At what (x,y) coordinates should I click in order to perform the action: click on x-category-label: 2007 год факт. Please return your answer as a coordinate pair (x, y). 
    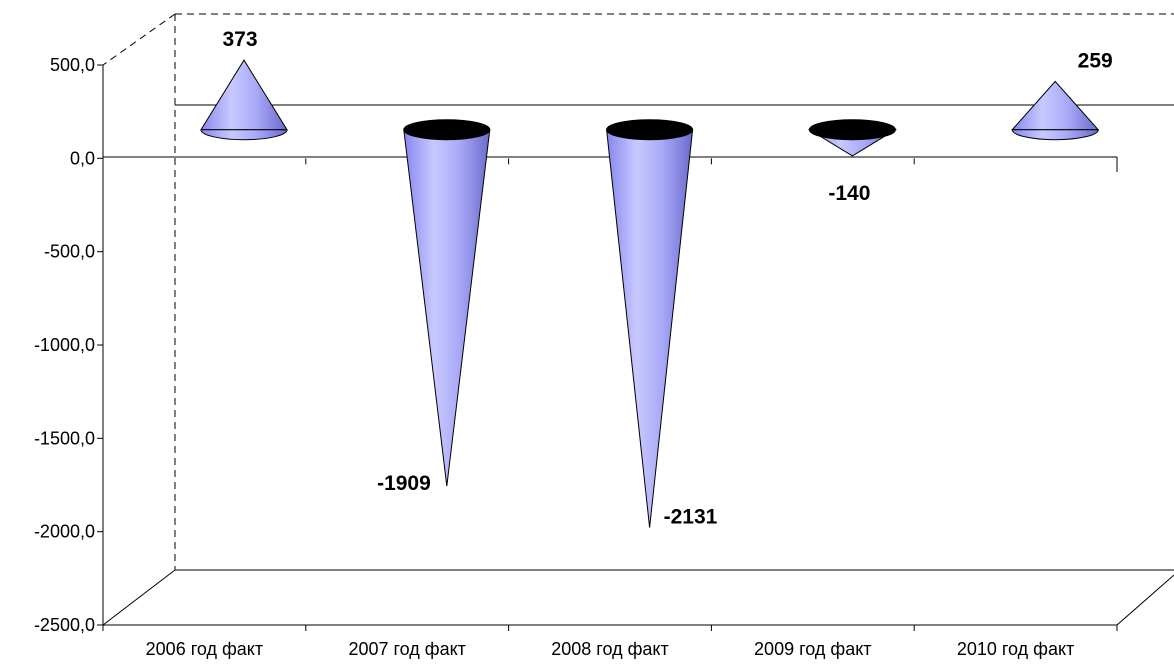
    Looking at the image, I should click on (406, 649).